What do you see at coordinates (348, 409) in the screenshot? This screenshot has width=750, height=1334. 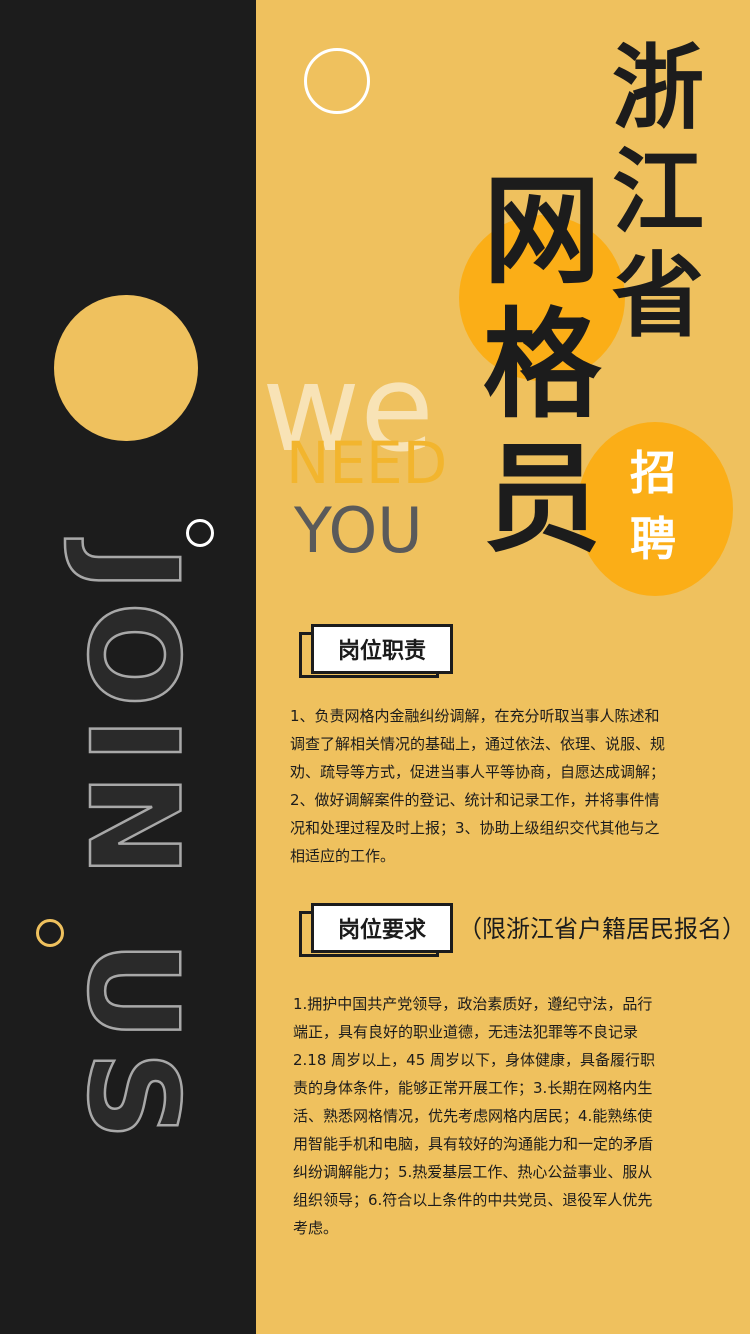 I see `slogan-we: we` at bounding box center [348, 409].